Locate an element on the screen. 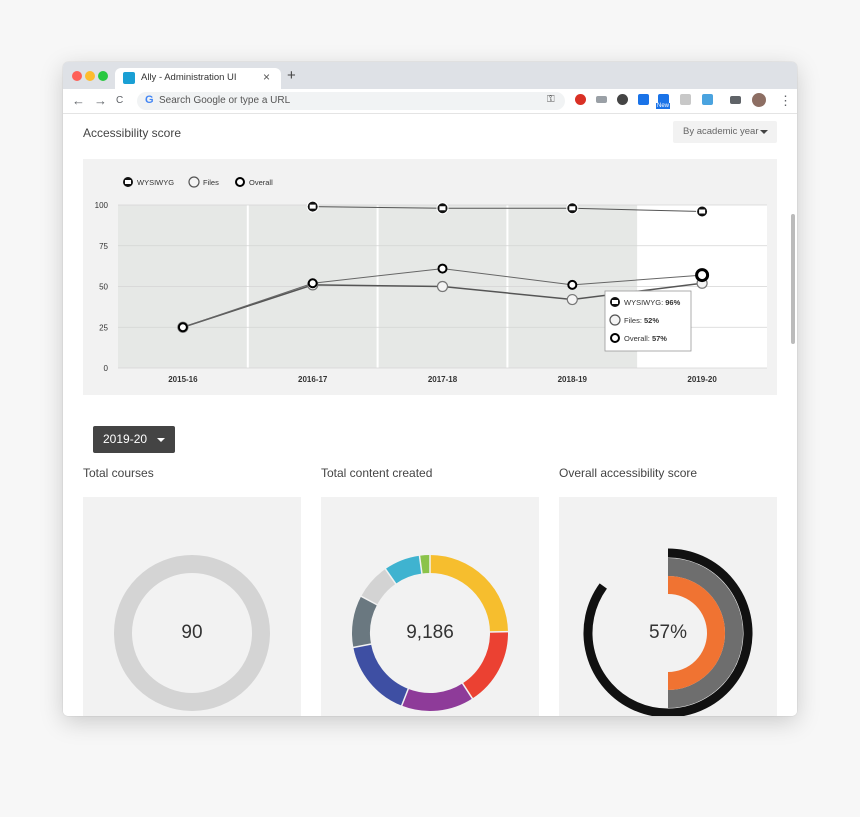 The image size is (860, 817). legend-label: WYSIWYG is located at coordinates (155, 182).